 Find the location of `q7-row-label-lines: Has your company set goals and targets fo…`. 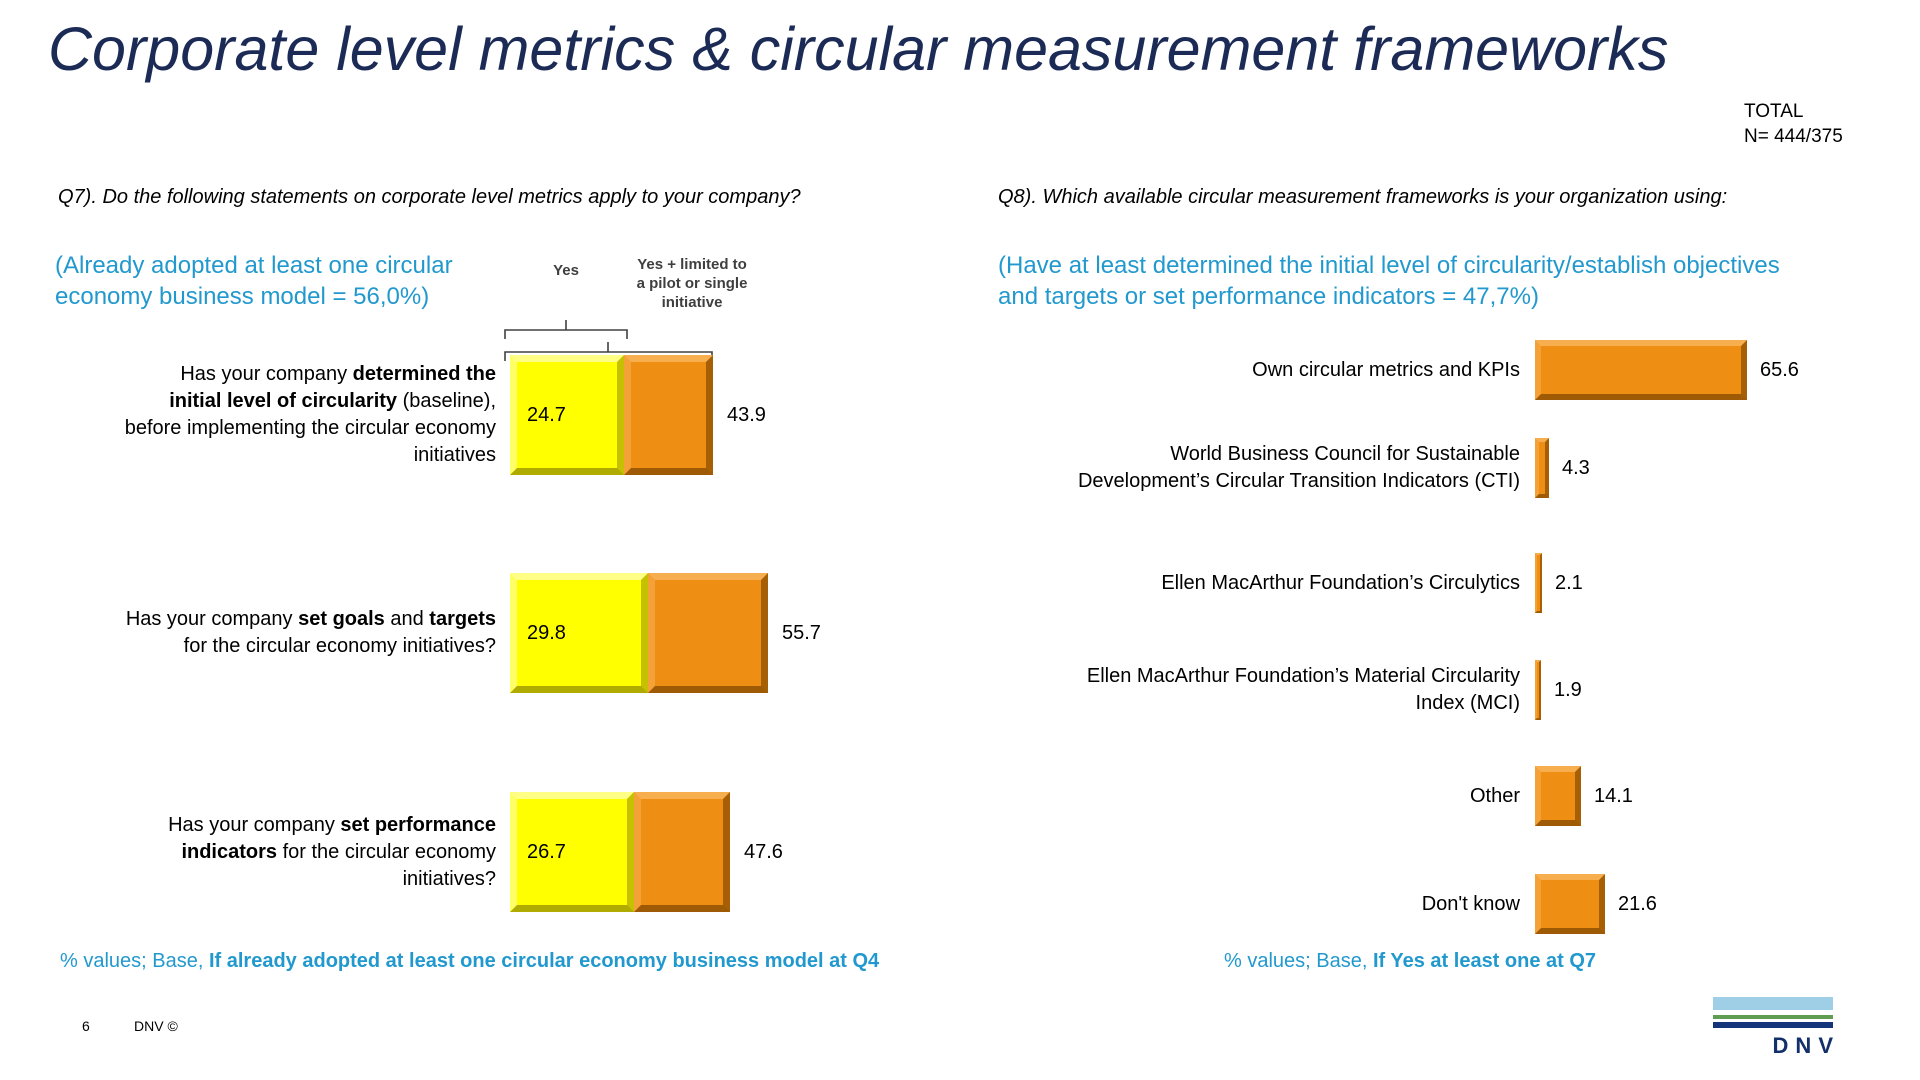

q7-row-label-lines: Has your company set goals and targets fo… is located at coordinates (311, 633).